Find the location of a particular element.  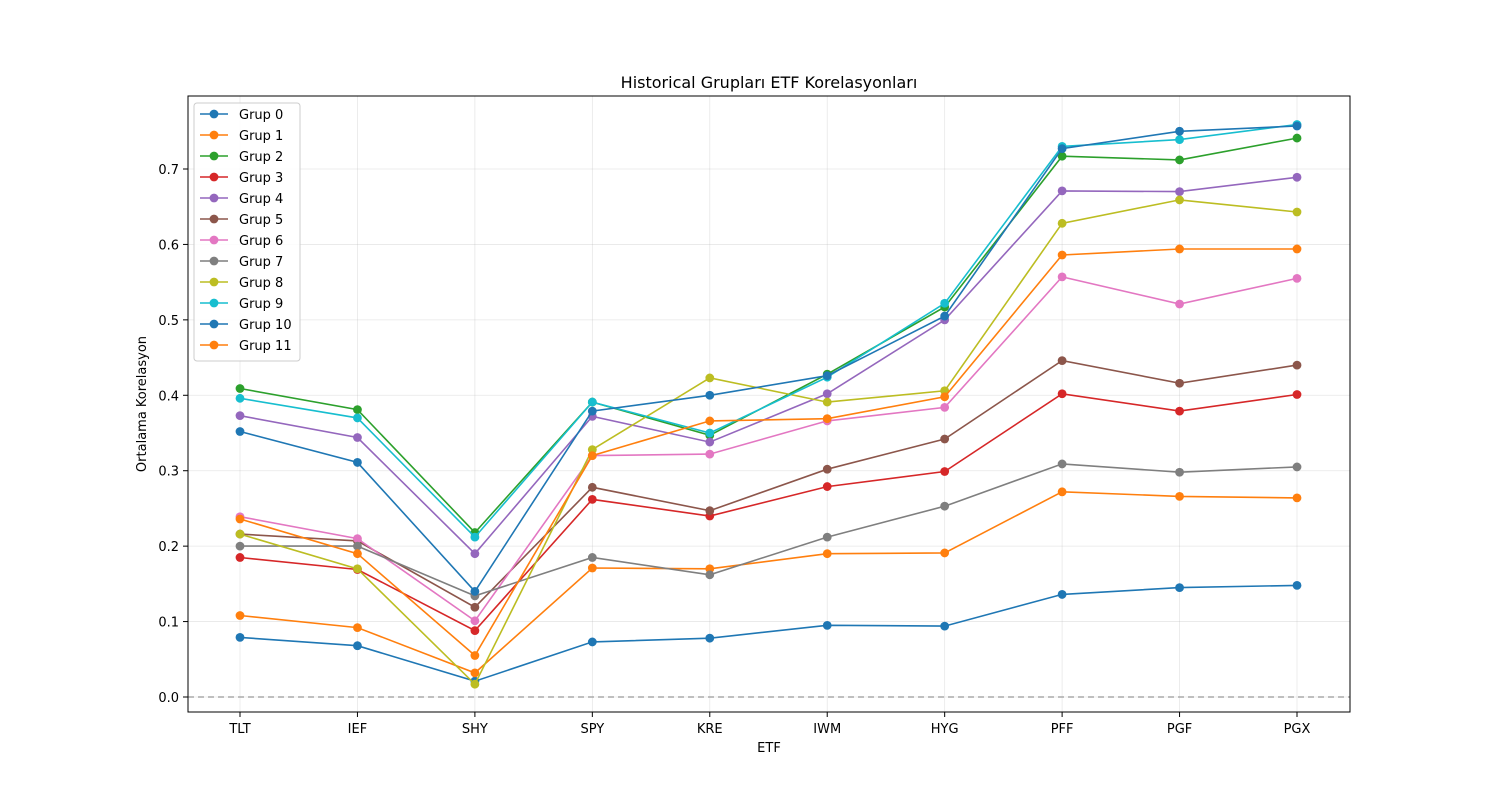

x-tick-label: KRE is located at coordinates (710, 729).